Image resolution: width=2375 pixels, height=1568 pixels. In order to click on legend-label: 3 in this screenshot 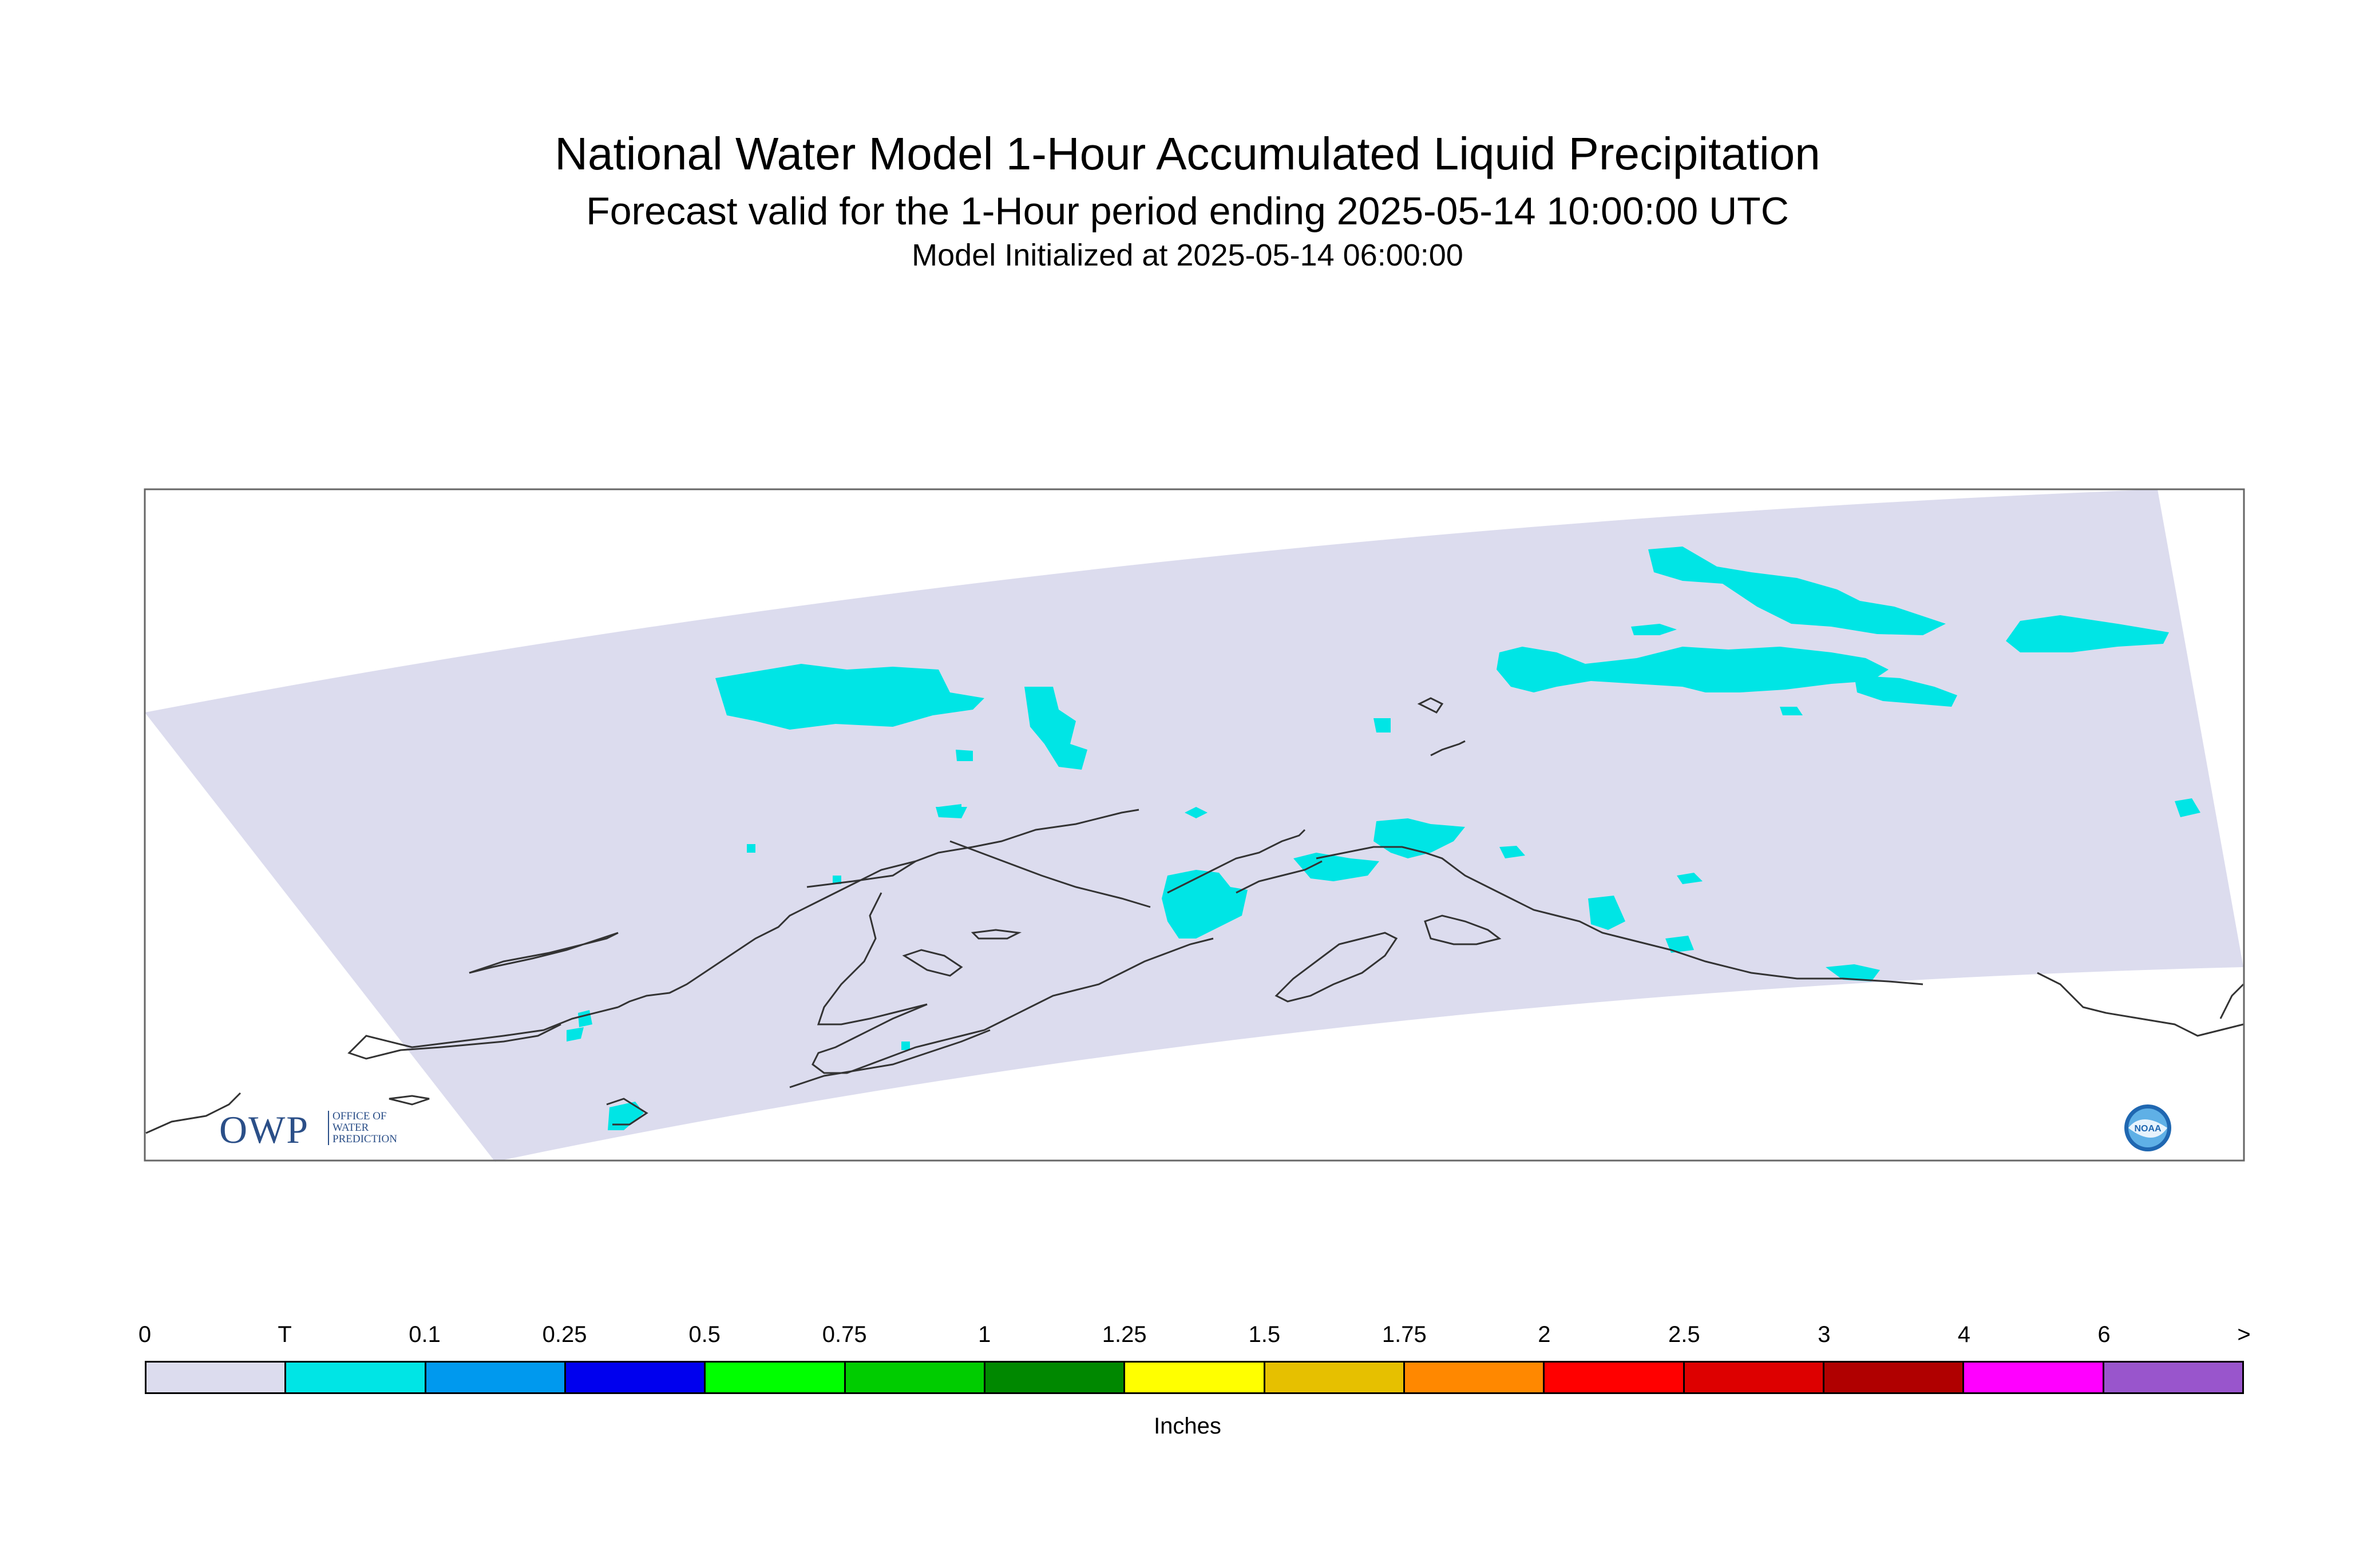, I will do `click(1825, 1334)`.